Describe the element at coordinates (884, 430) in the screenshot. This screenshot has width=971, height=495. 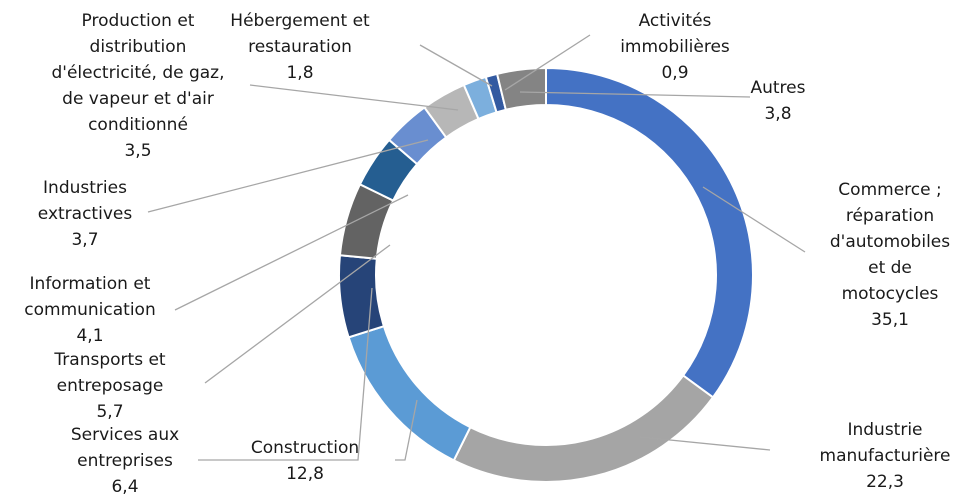
I see `label-line: Industrie` at that location.